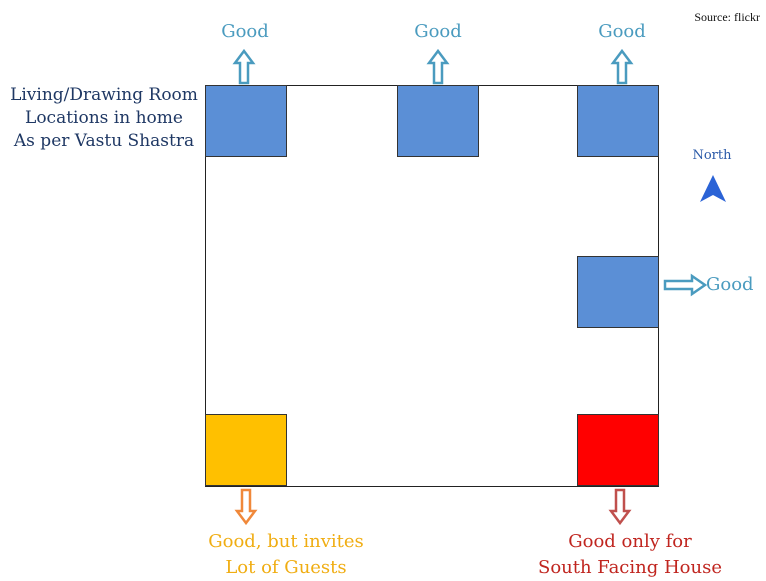 Image resolution: width=766 pixels, height=581 pixels. I want to click on north-arrow-icon, so click(713, 188).